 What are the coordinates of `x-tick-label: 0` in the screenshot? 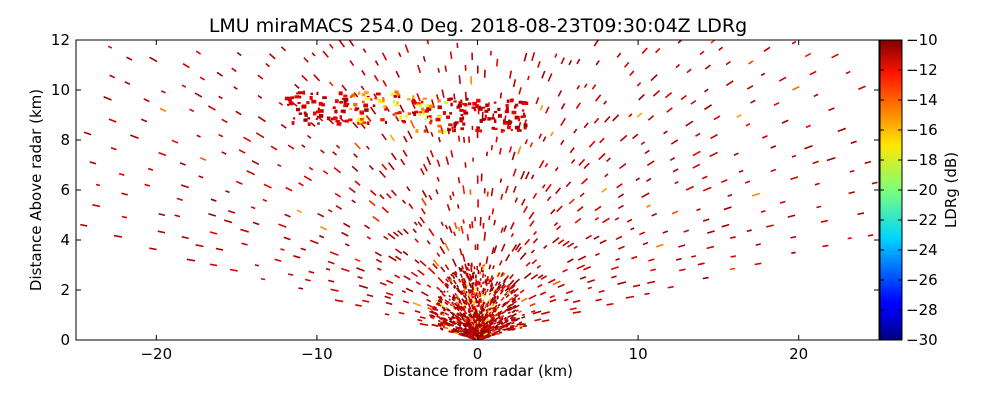 It's located at (478, 354).